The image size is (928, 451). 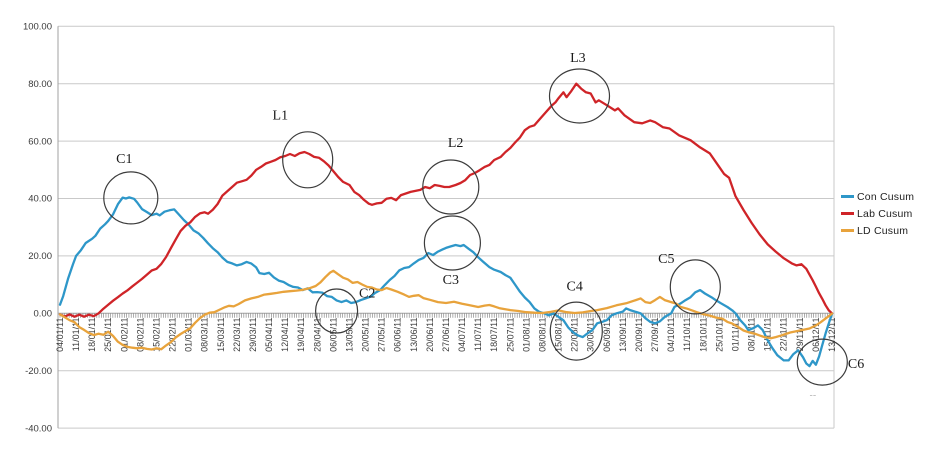 What do you see at coordinates (822, 362) in the screenshot?
I see `annotation-circle-c6` at bounding box center [822, 362].